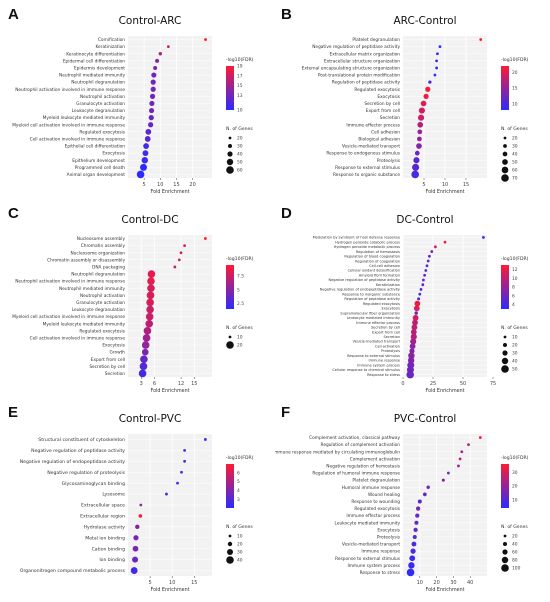 Image resolution: width=550 pixels, height=602 pixels. Describe the element at coordinates (363, 466) in the screenshot. I see `term-label: Negative regulation of hemostasis` at that location.